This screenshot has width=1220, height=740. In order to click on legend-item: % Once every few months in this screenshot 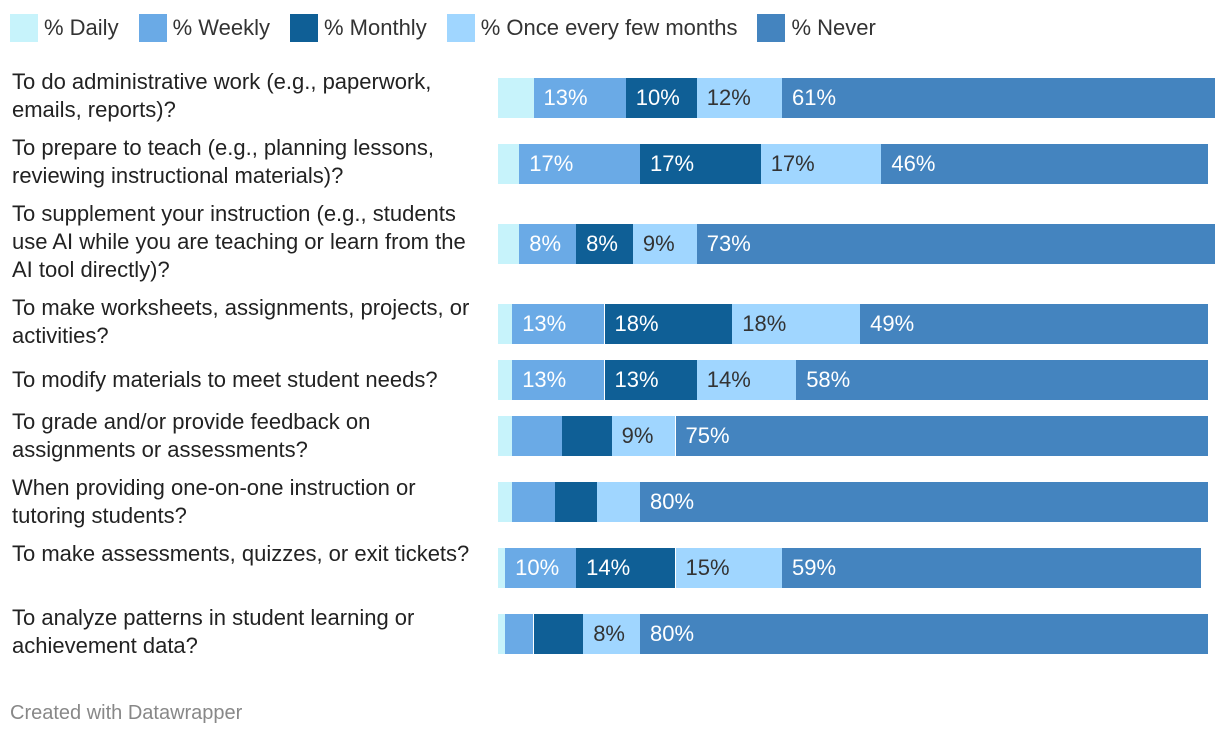, I will do `click(592, 28)`.